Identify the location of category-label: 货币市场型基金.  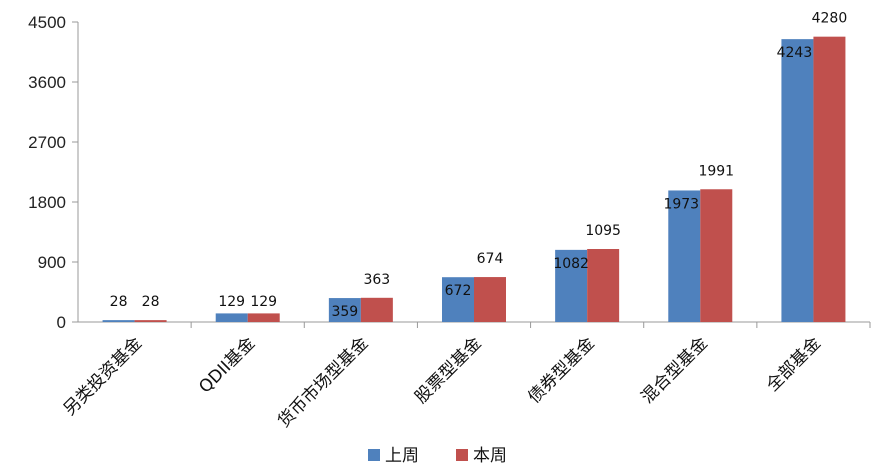
(323, 382).